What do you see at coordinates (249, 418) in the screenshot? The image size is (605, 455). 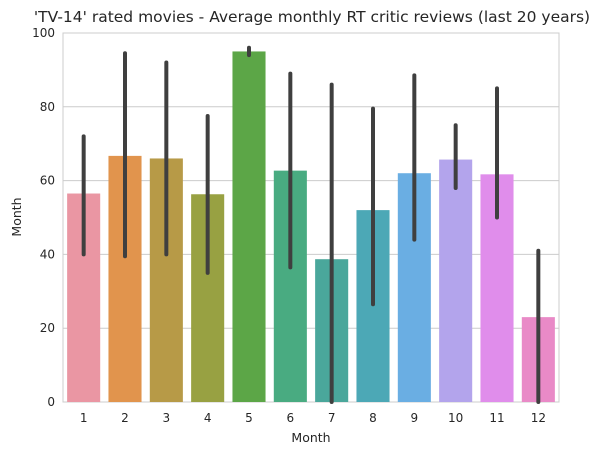 I see `x-tick-label: 5` at bounding box center [249, 418].